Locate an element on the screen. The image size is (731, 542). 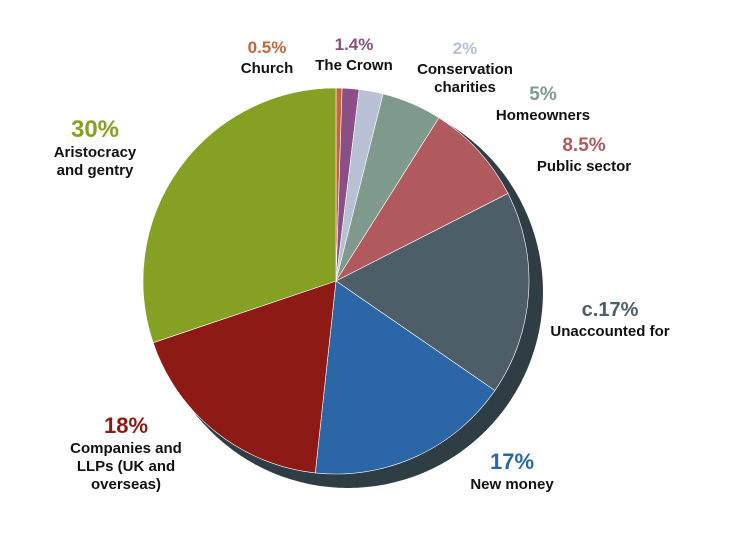
slice-label-line-companies-and-llps: overseas) is located at coordinates (126, 484).